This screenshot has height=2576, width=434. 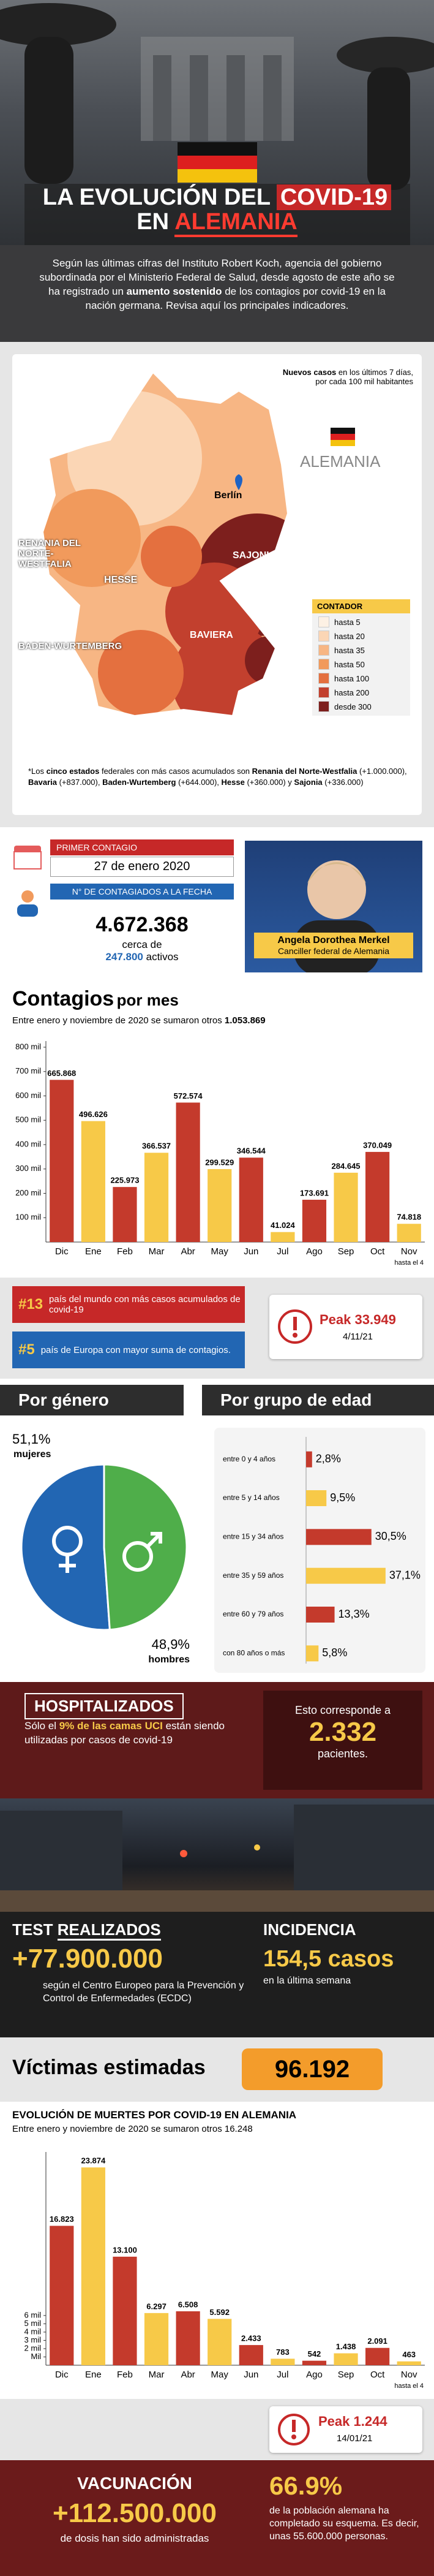 I want to click on y-tick-label: 600 mil, so click(x=28, y=1095).